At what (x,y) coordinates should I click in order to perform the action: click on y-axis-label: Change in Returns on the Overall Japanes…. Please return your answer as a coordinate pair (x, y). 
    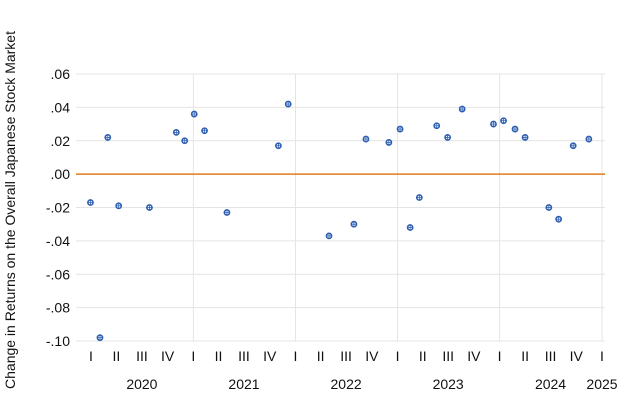
    Looking at the image, I should click on (10, 210).